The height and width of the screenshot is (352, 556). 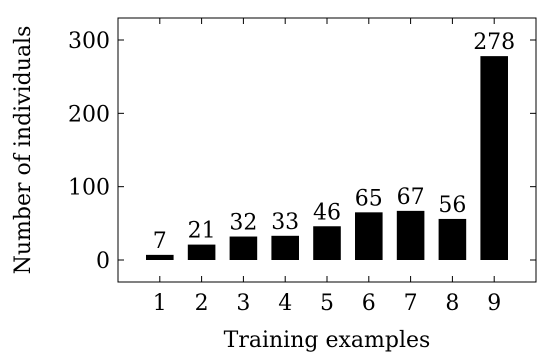 What do you see at coordinates (494, 303) in the screenshot?
I see `x-tick-label-9: 9` at bounding box center [494, 303].